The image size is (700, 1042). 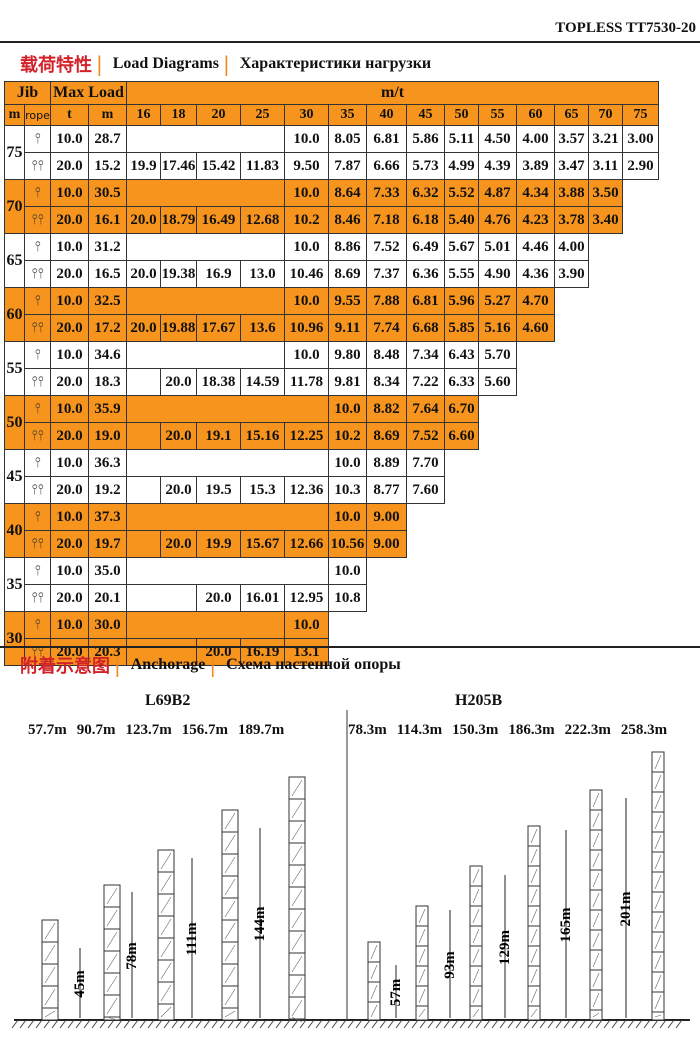 I want to click on header-jib: Jib, so click(x=27, y=93).